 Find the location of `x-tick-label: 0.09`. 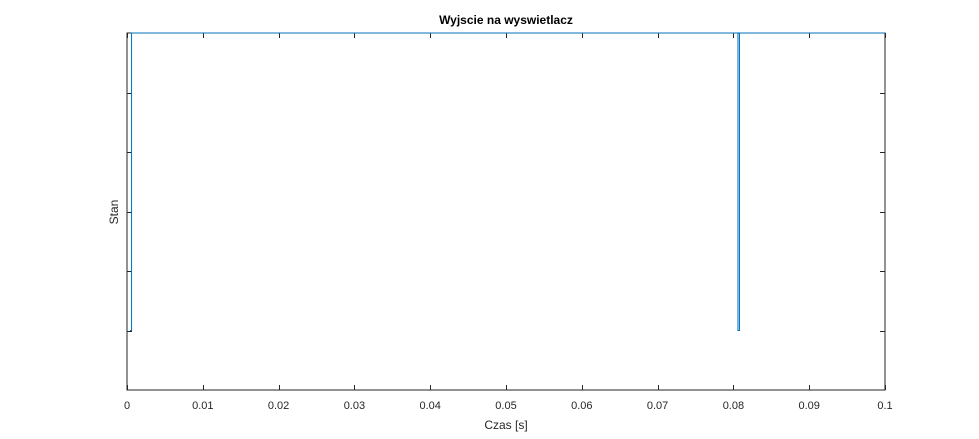

x-tick-label: 0.09 is located at coordinates (808, 406).